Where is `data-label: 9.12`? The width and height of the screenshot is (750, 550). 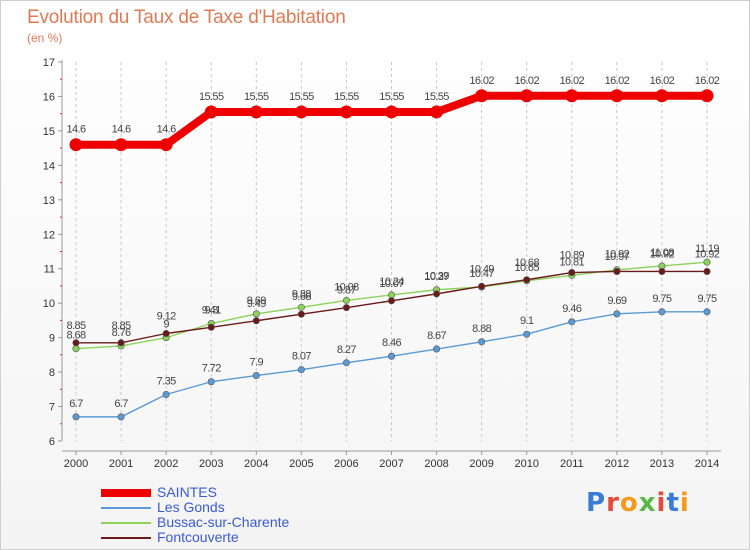
data-label: 9.12 is located at coordinates (166, 317).